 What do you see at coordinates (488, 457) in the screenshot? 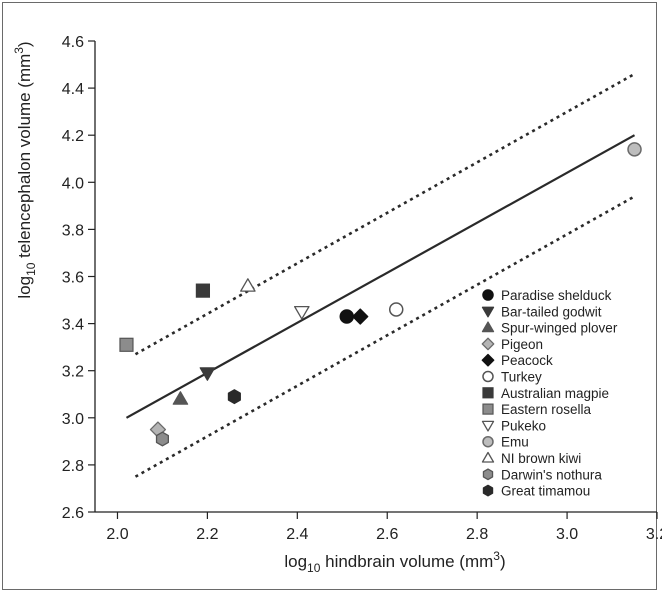
I see `legend-marker-ni-brown-kiwi` at bounding box center [488, 457].